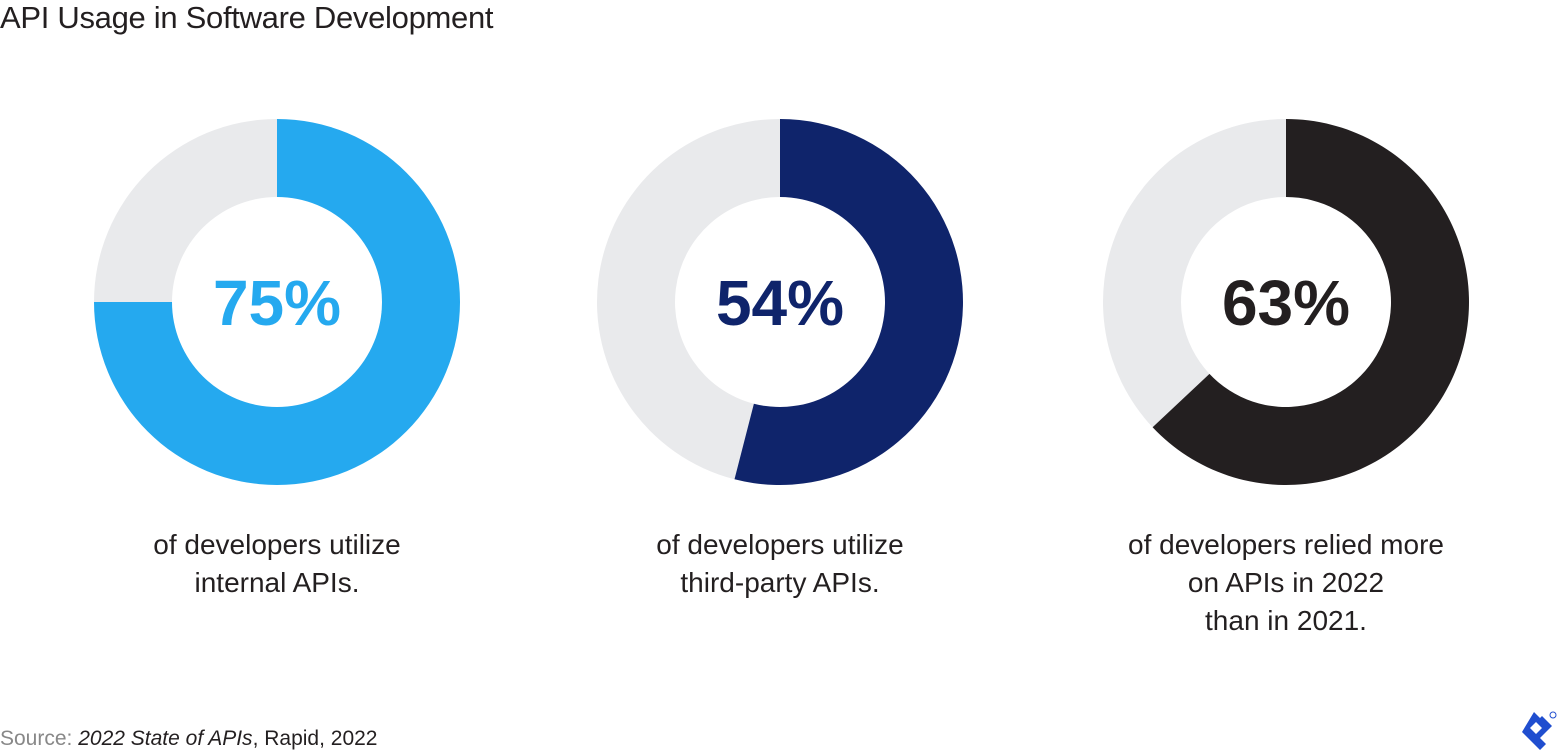  Describe the element at coordinates (277, 564) in the screenshot. I see `caption-internal: of developers utilize internal APIs.` at that location.